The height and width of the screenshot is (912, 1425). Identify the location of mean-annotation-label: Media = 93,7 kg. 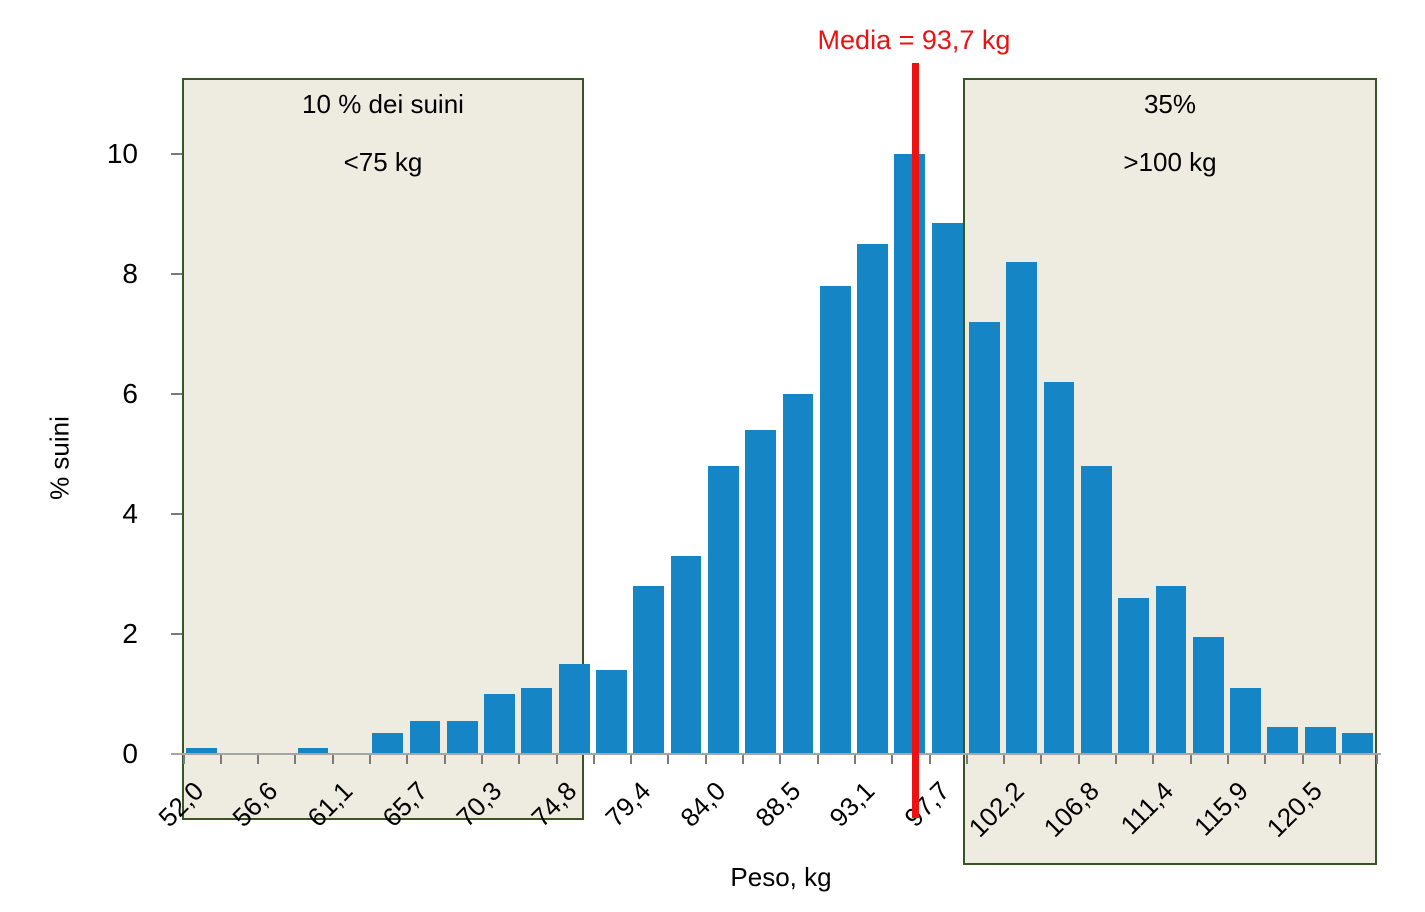
(914, 40).